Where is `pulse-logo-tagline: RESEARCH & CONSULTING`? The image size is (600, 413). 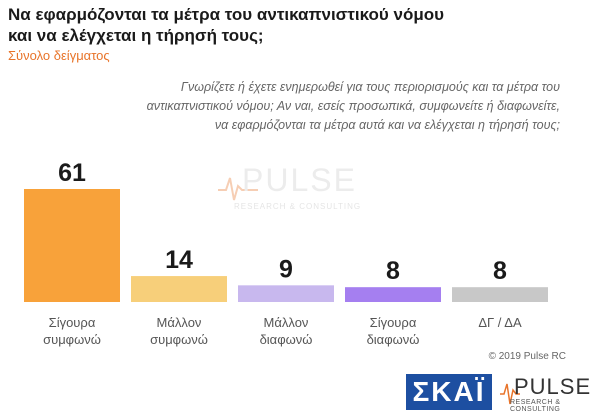 pulse-logo-tagline: RESEARCH & CONSULTING is located at coordinates (535, 406).